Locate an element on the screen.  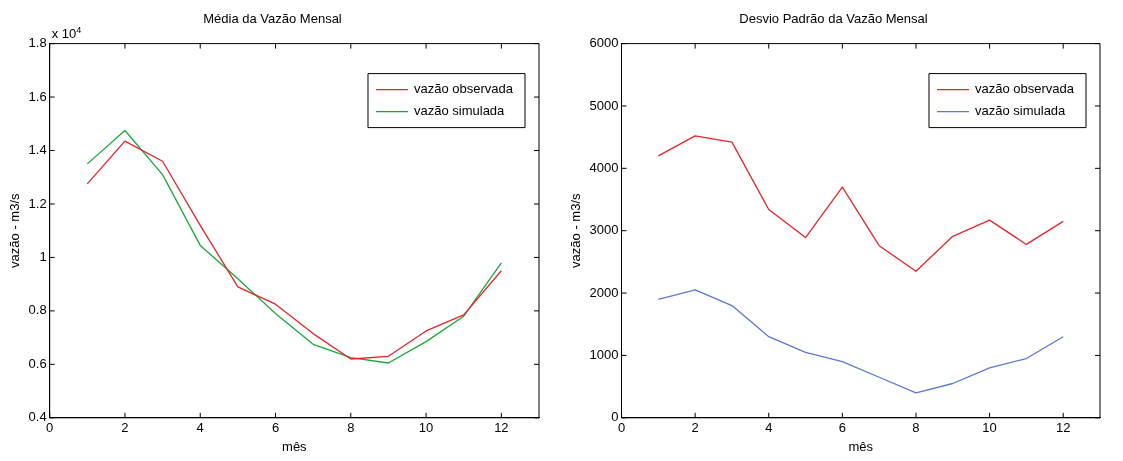
y-tick-label: 0.6 is located at coordinates (37, 363).